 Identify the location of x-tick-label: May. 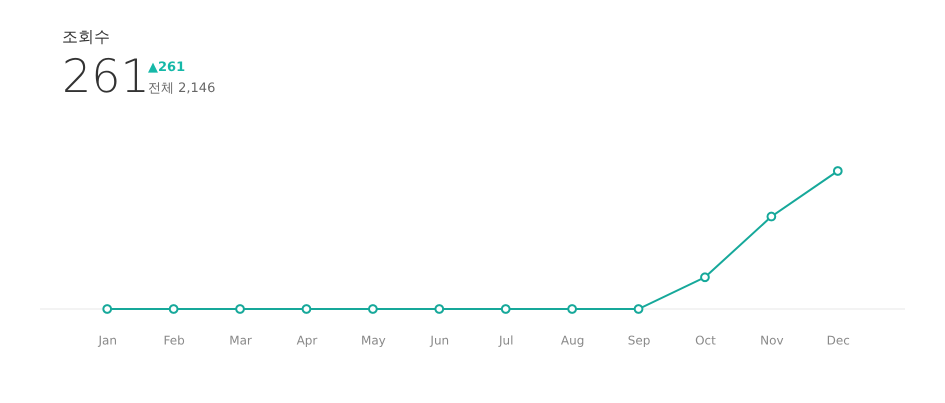
(373, 341).